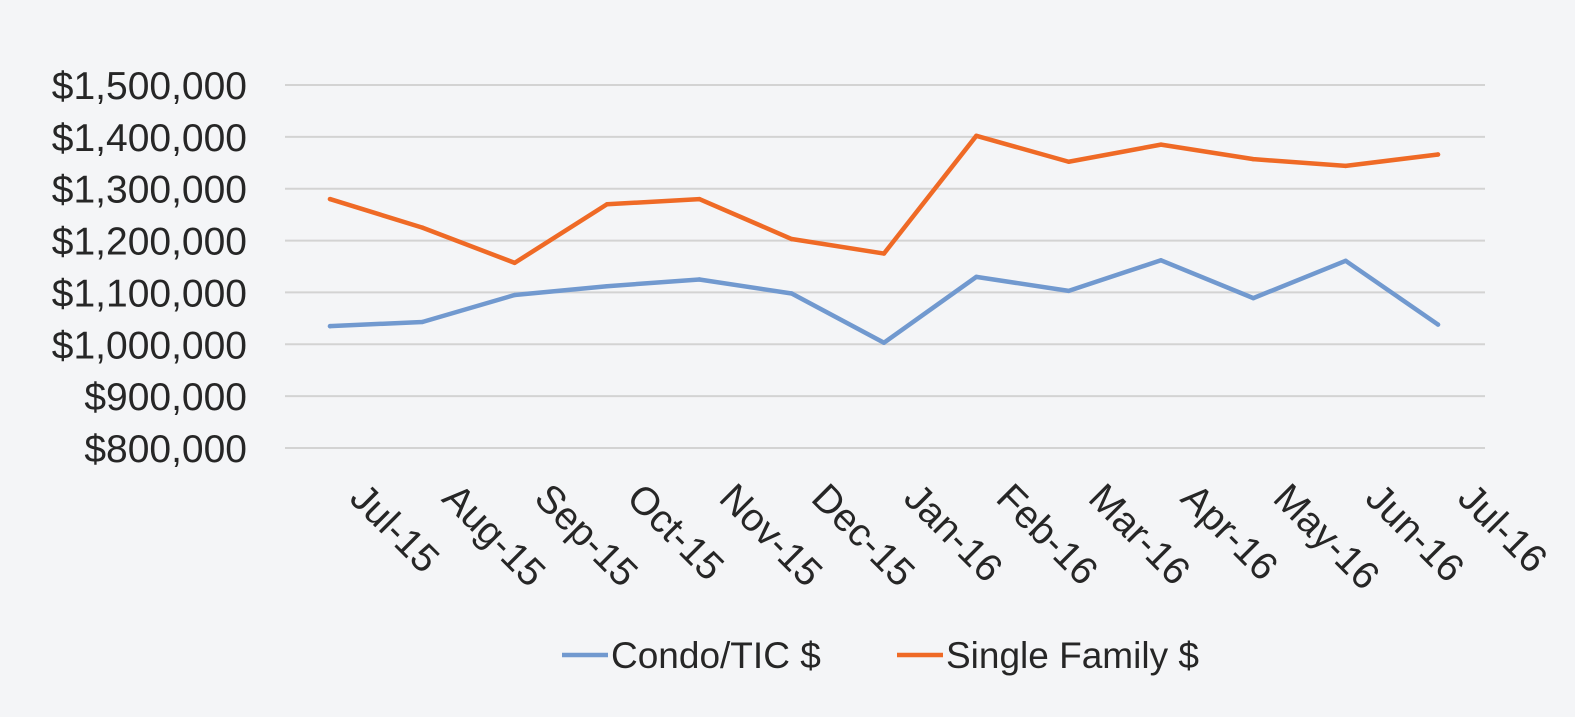 This screenshot has width=1575, height=717. What do you see at coordinates (1139, 535) in the screenshot?
I see `x-tick-label: Mar-16` at bounding box center [1139, 535].